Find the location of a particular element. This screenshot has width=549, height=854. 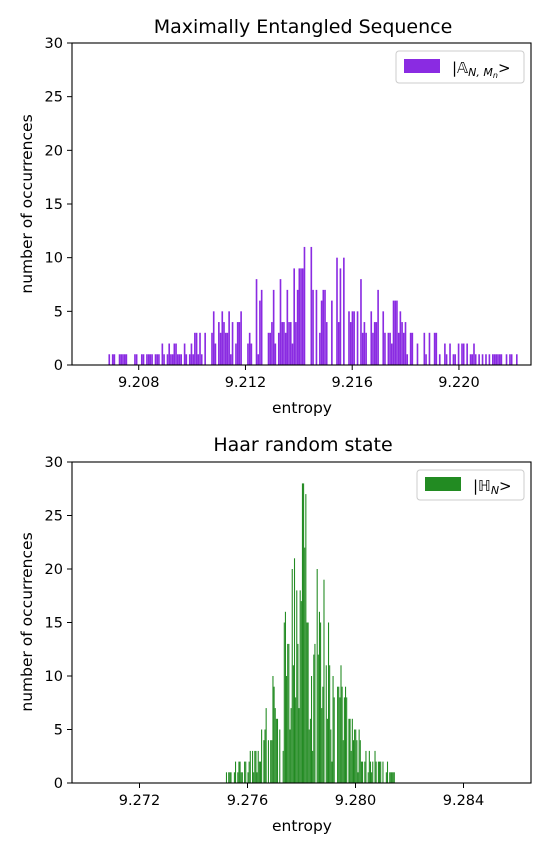

legend-swatch is located at coordinates (443, 484).